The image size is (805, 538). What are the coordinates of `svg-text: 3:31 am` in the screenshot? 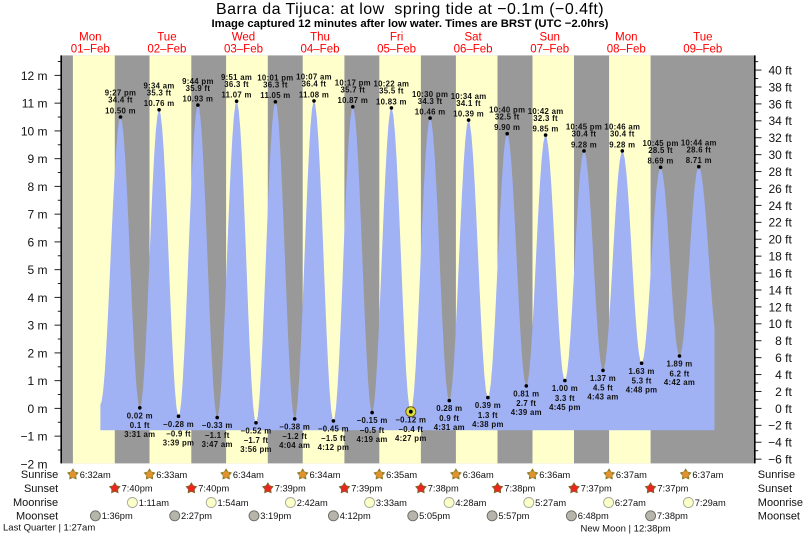 It's located at (139, 434).